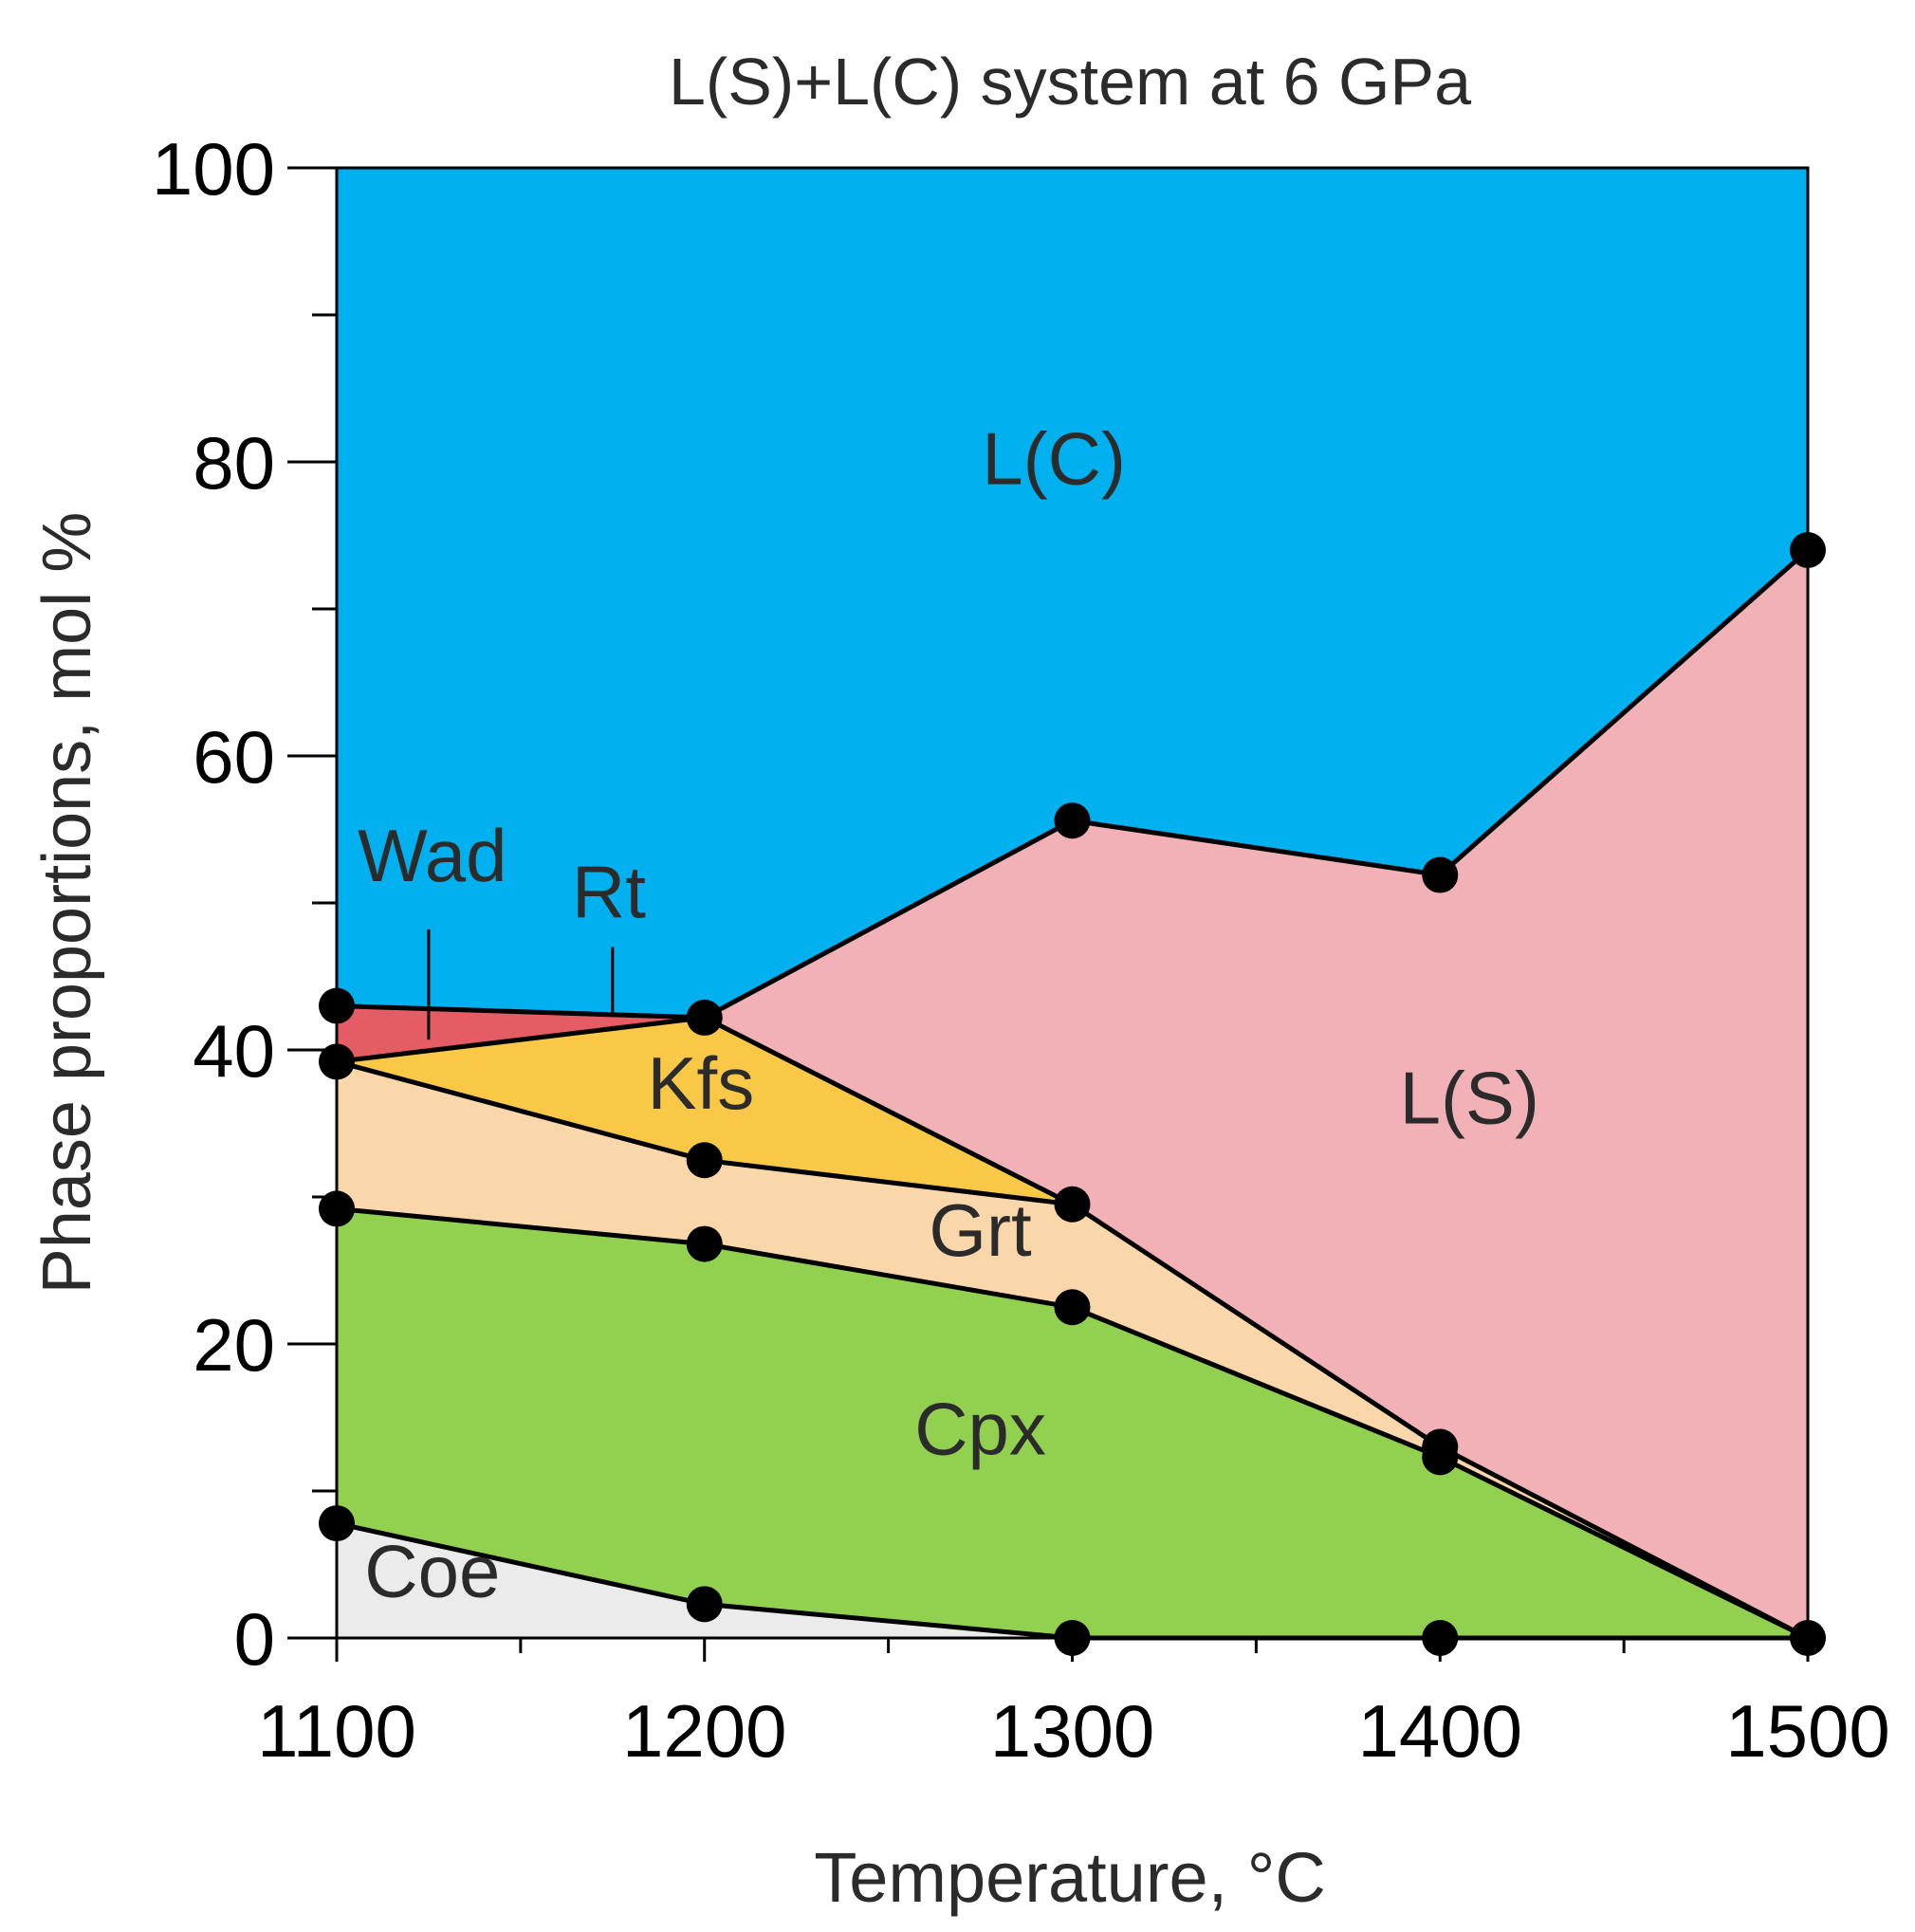 Image resolution: width=1915 pixels, height=1932 pixels. What do you see at coordinates (1469, 1098) in the screenshot?
I see `label-l-s: L(S)` at bounding box center [1469, 1098].